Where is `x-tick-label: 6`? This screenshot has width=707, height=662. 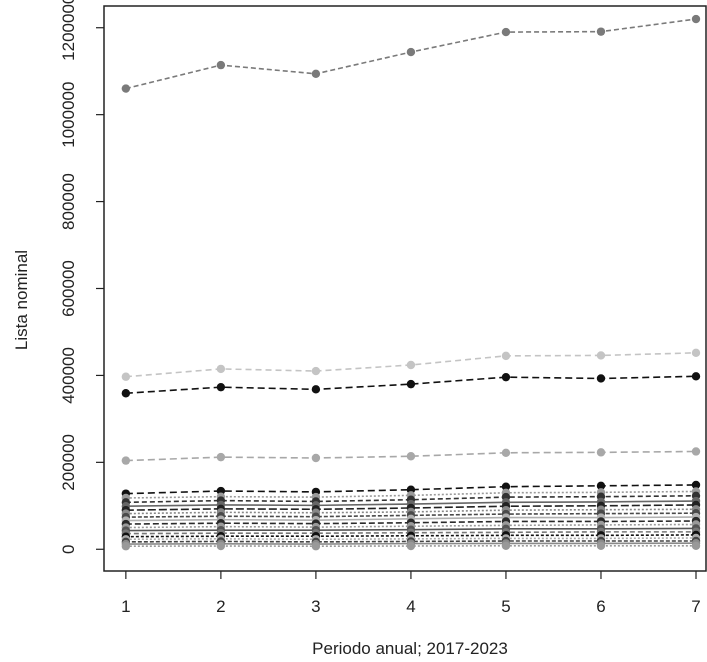
x-tick-label: 6 is located at coordinates (600, 606).